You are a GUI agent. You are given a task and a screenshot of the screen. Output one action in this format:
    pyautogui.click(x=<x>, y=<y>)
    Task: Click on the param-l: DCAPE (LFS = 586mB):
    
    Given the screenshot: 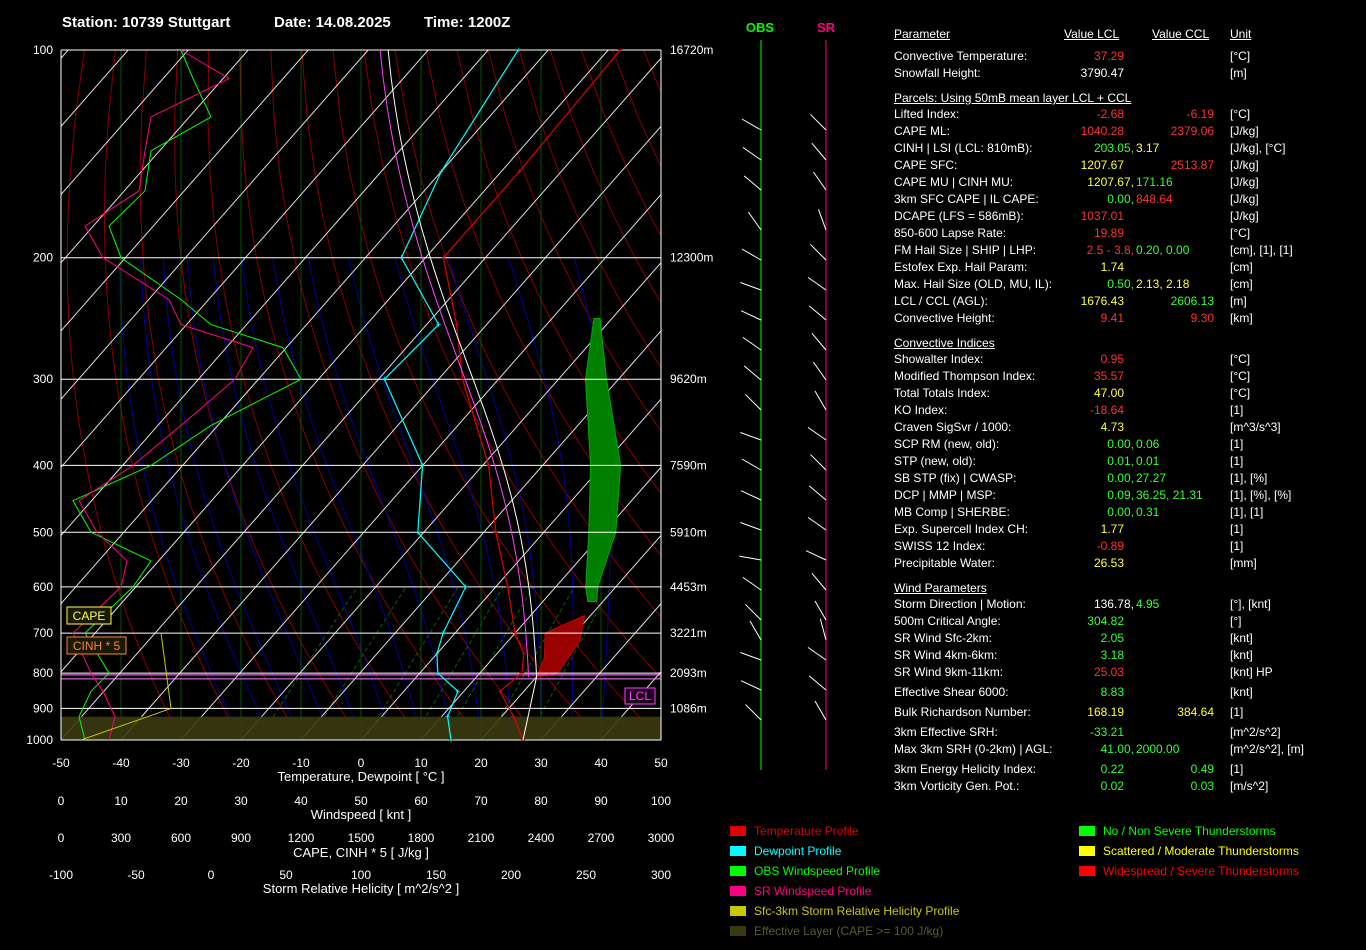 What is the action you would take?
    pyautogui.click(x=959, y=216)
    